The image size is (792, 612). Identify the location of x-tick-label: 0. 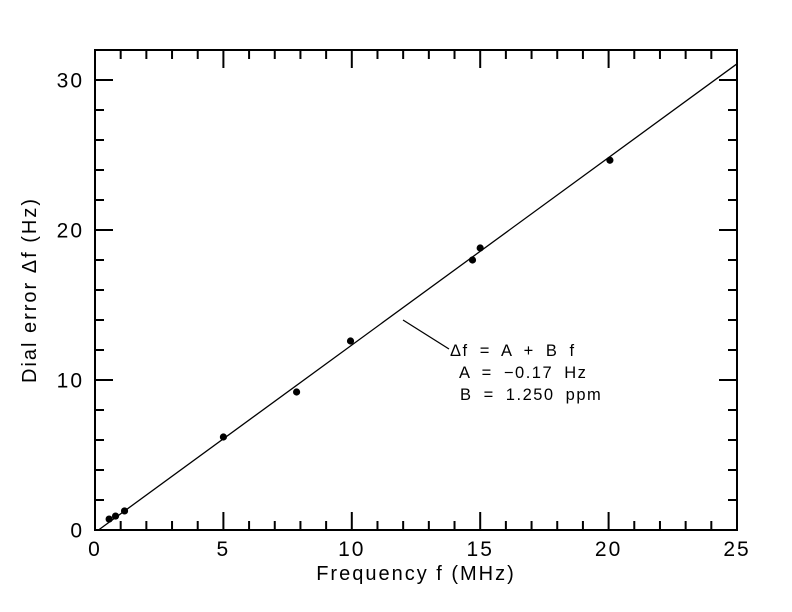
(95, 549).